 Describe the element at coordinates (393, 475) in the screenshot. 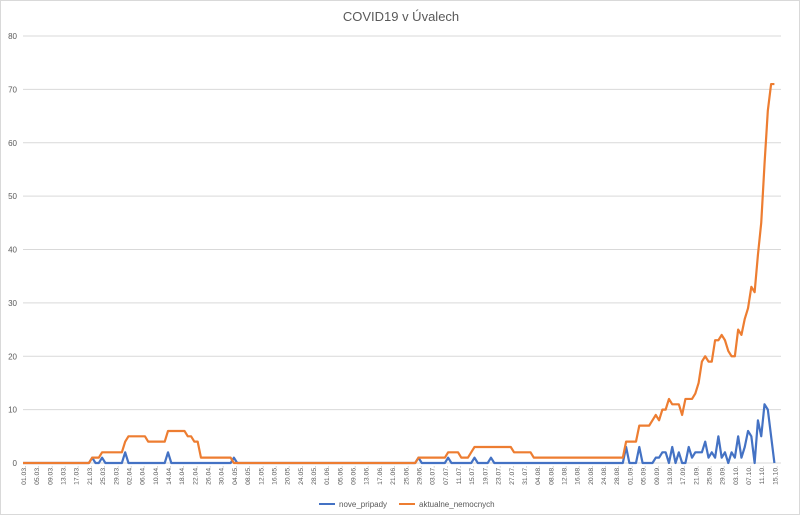

I see `x-tick-label: 21.06.` at that location.